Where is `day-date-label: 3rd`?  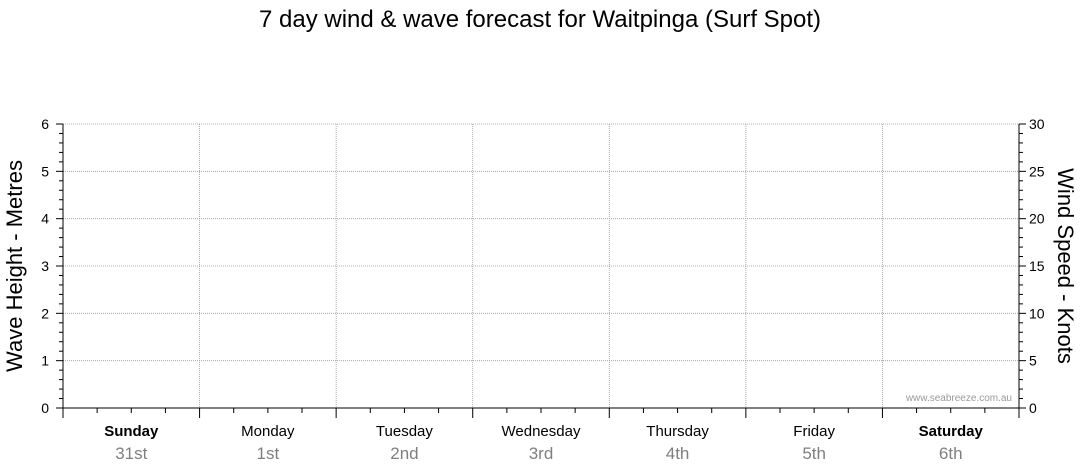
day-date-label: 3rd is located at coordinates (541, 453).